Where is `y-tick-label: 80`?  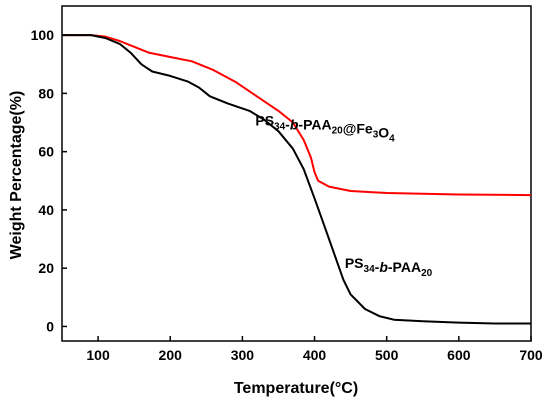
y-tick-label: 80 is located at coordinates (46, 93).